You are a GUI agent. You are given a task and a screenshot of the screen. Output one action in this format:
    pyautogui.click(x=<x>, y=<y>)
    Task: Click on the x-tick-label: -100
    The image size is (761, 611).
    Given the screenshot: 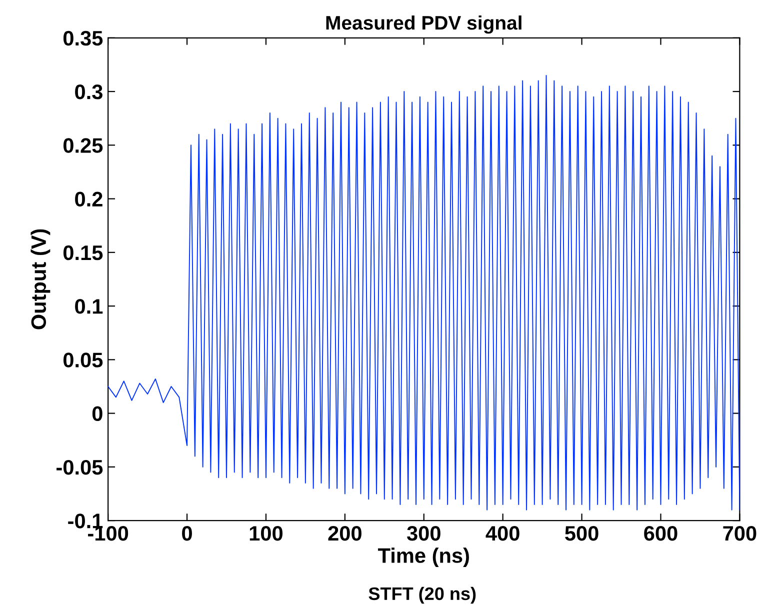 What is the action you would take?
    pyautogui.click(x=108, y=533)
    